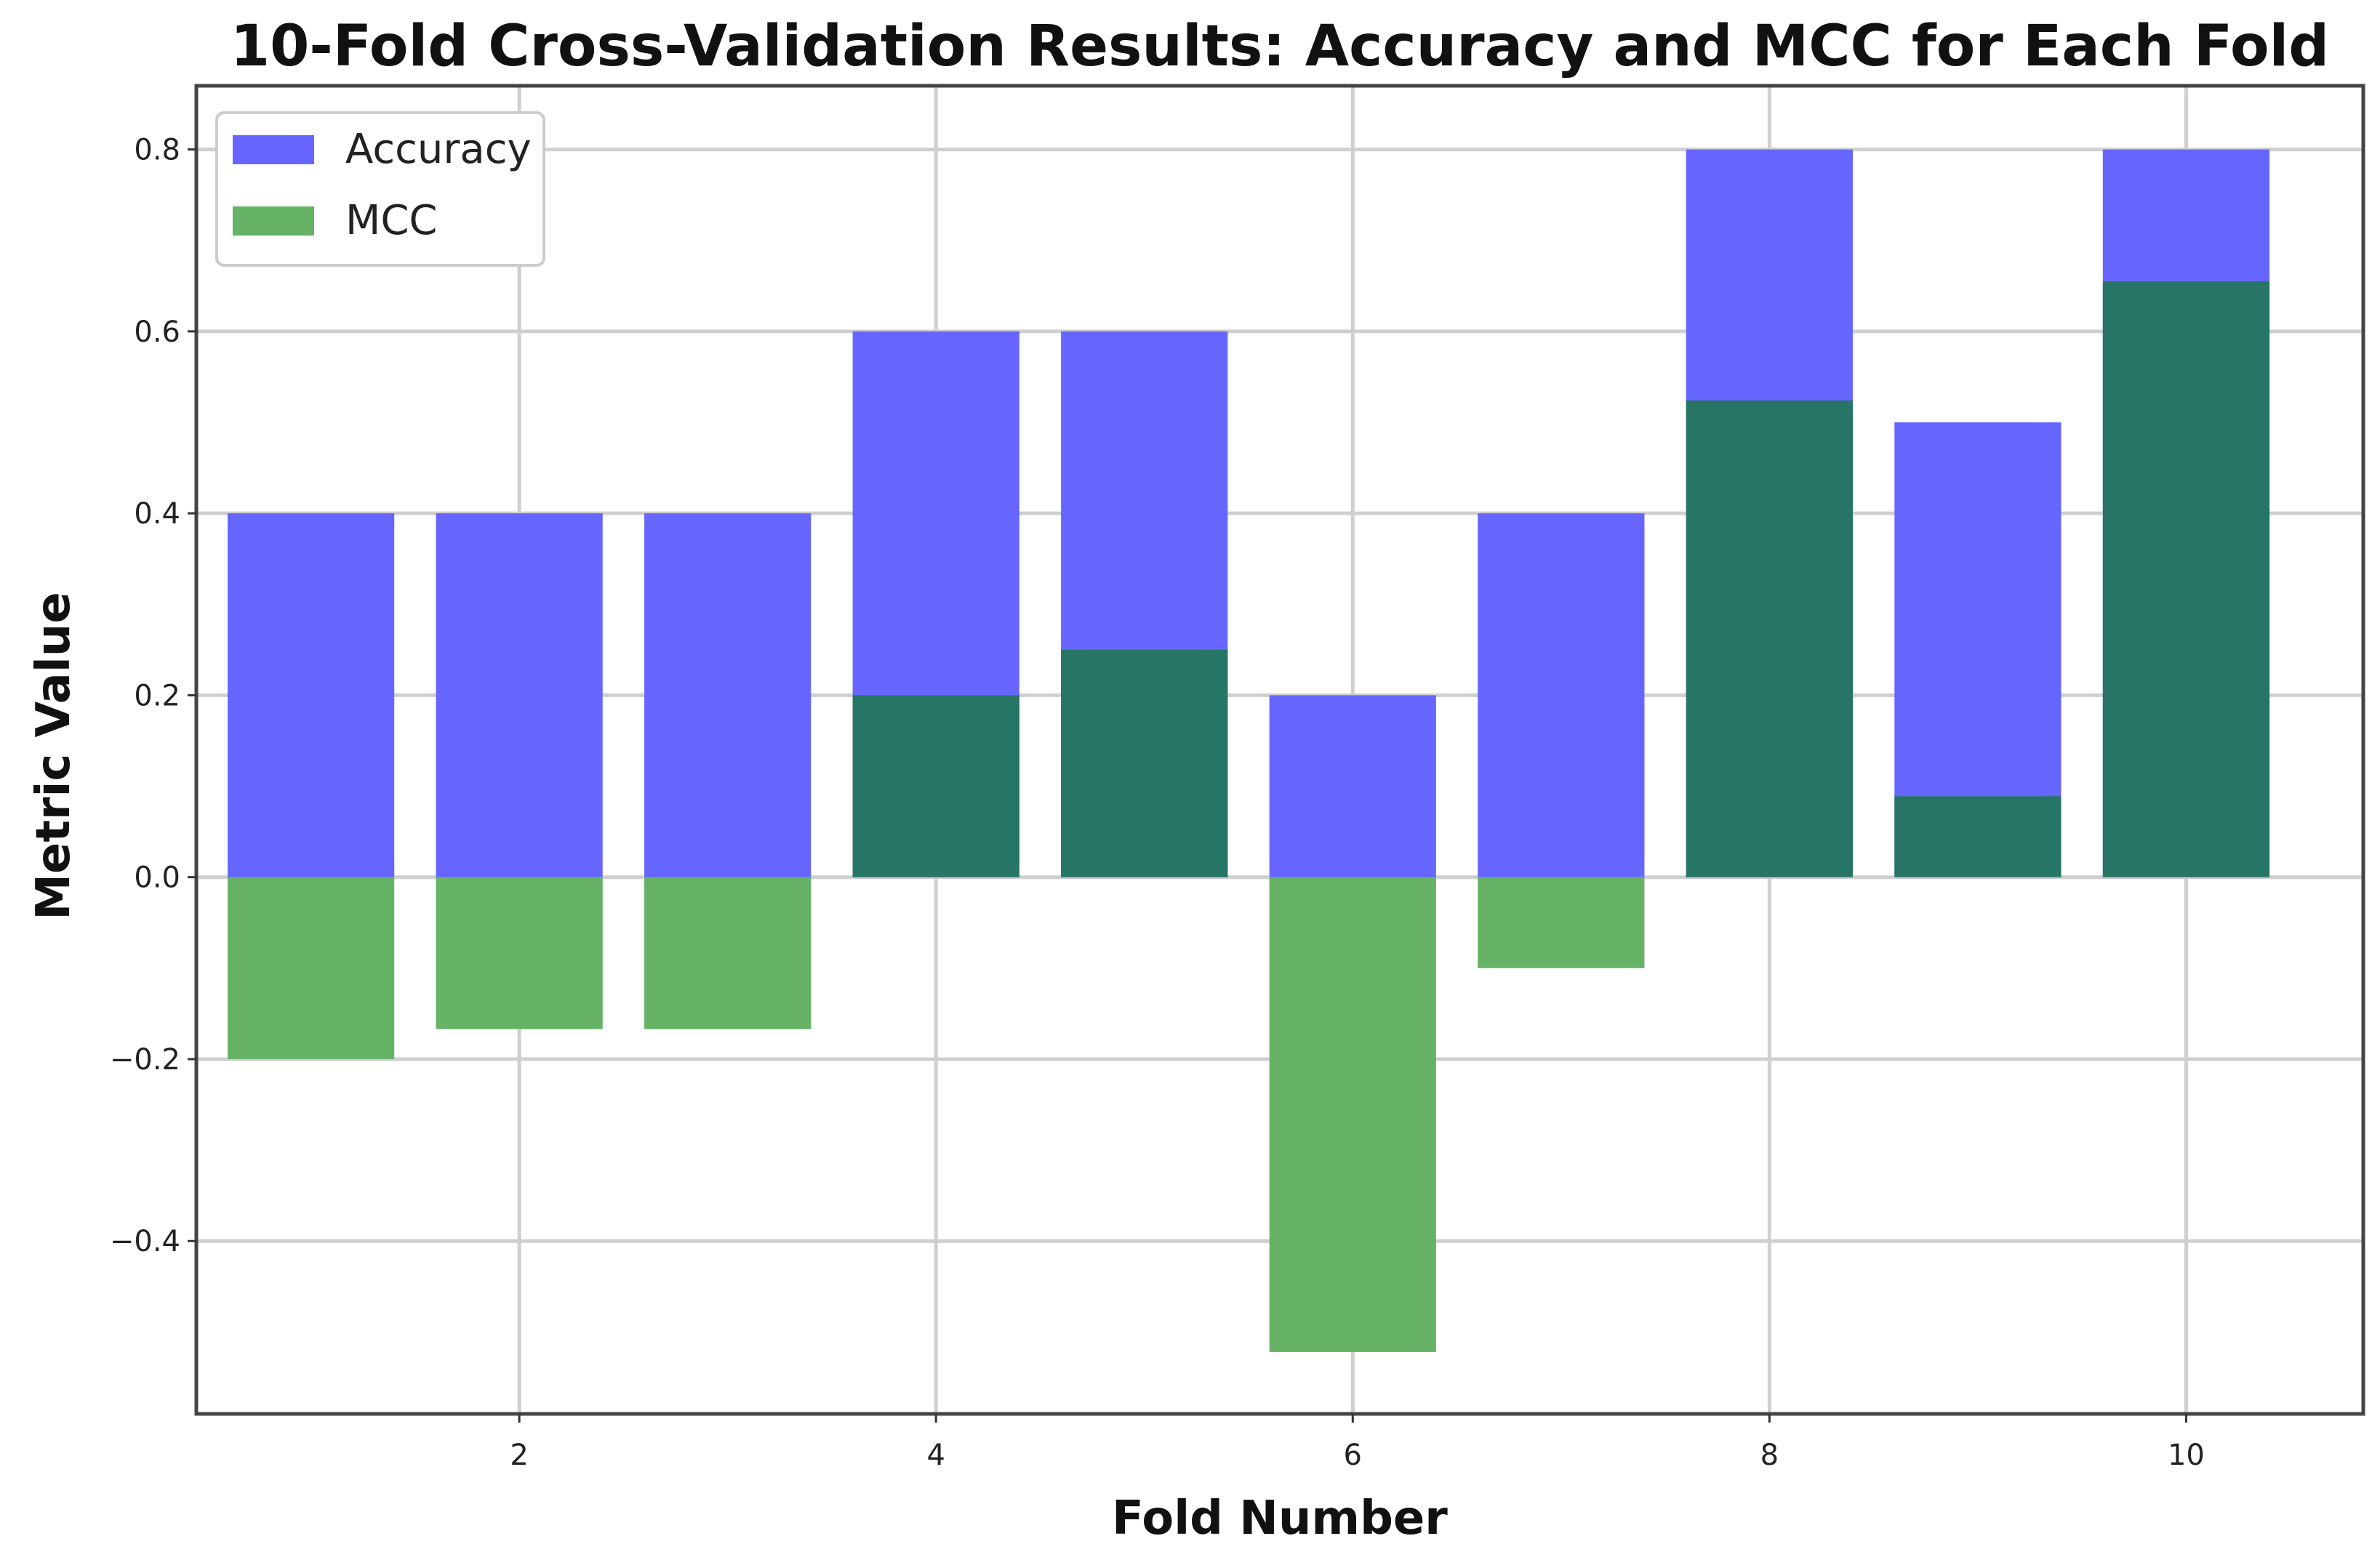 The image size is (2380, 1552). Describe the element at coordinates (157, 695) in the screenshot. I see `y-tick-label: 0.2` at that location.